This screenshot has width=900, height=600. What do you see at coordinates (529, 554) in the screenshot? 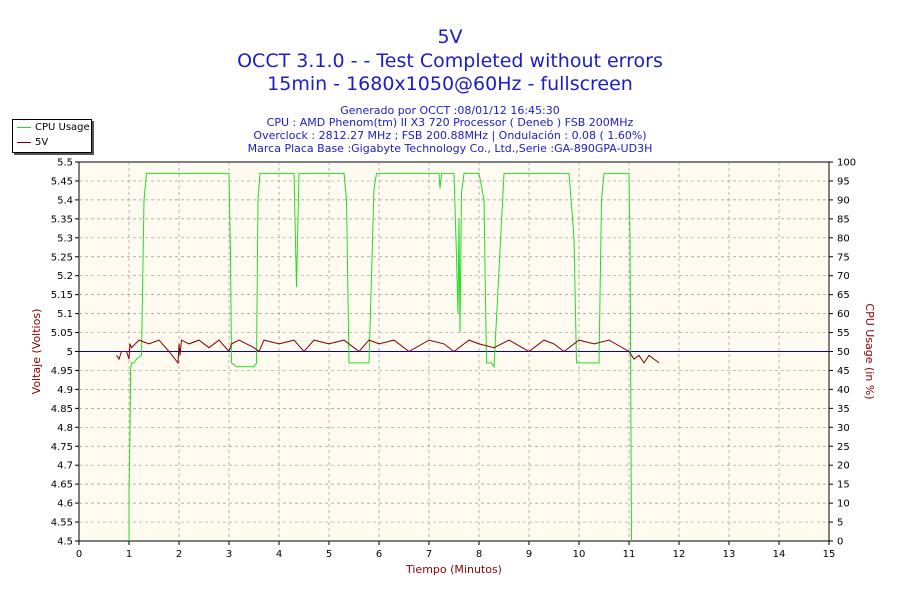
I see `x-tick-label: 9` at bounding box center [529, 554].